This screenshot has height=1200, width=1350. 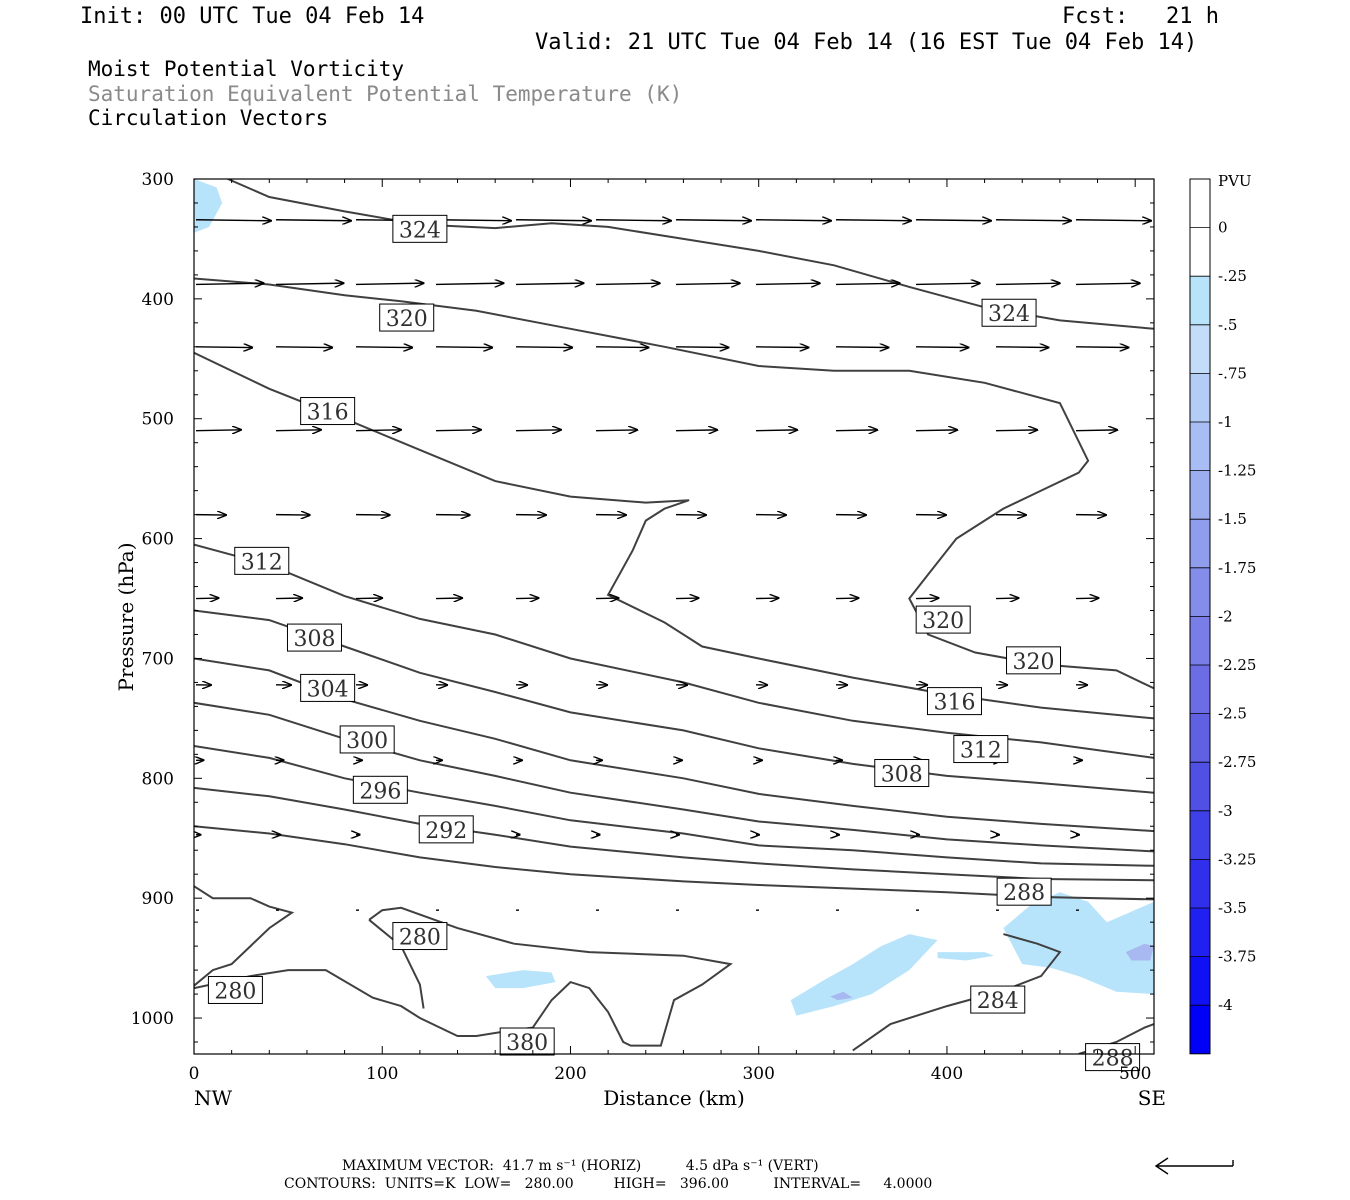 I want to click on contour-label: 296, so click(x=380, y=789).